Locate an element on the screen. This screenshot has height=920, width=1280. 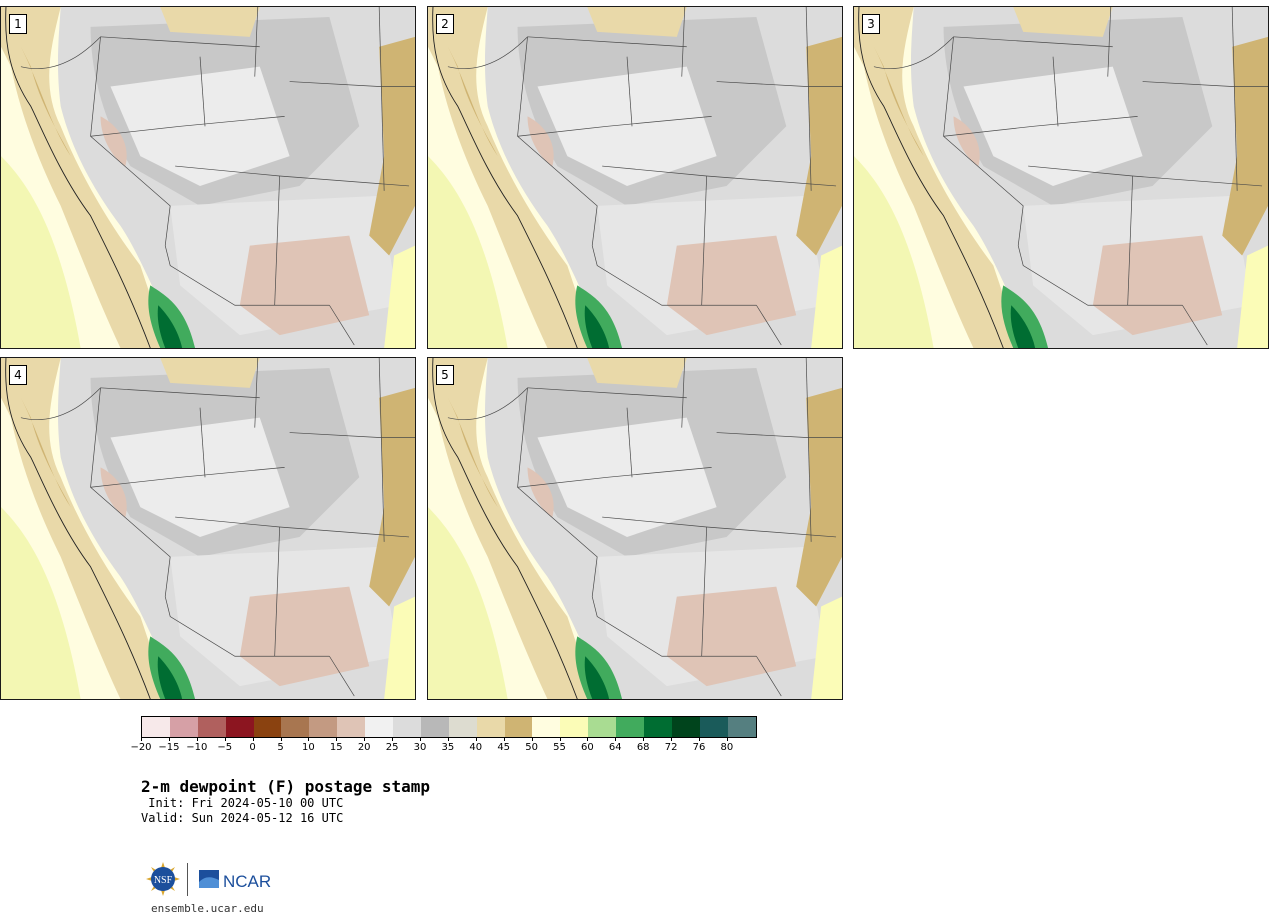
nsf-logo: NSF is located at coordinates (163, 879).